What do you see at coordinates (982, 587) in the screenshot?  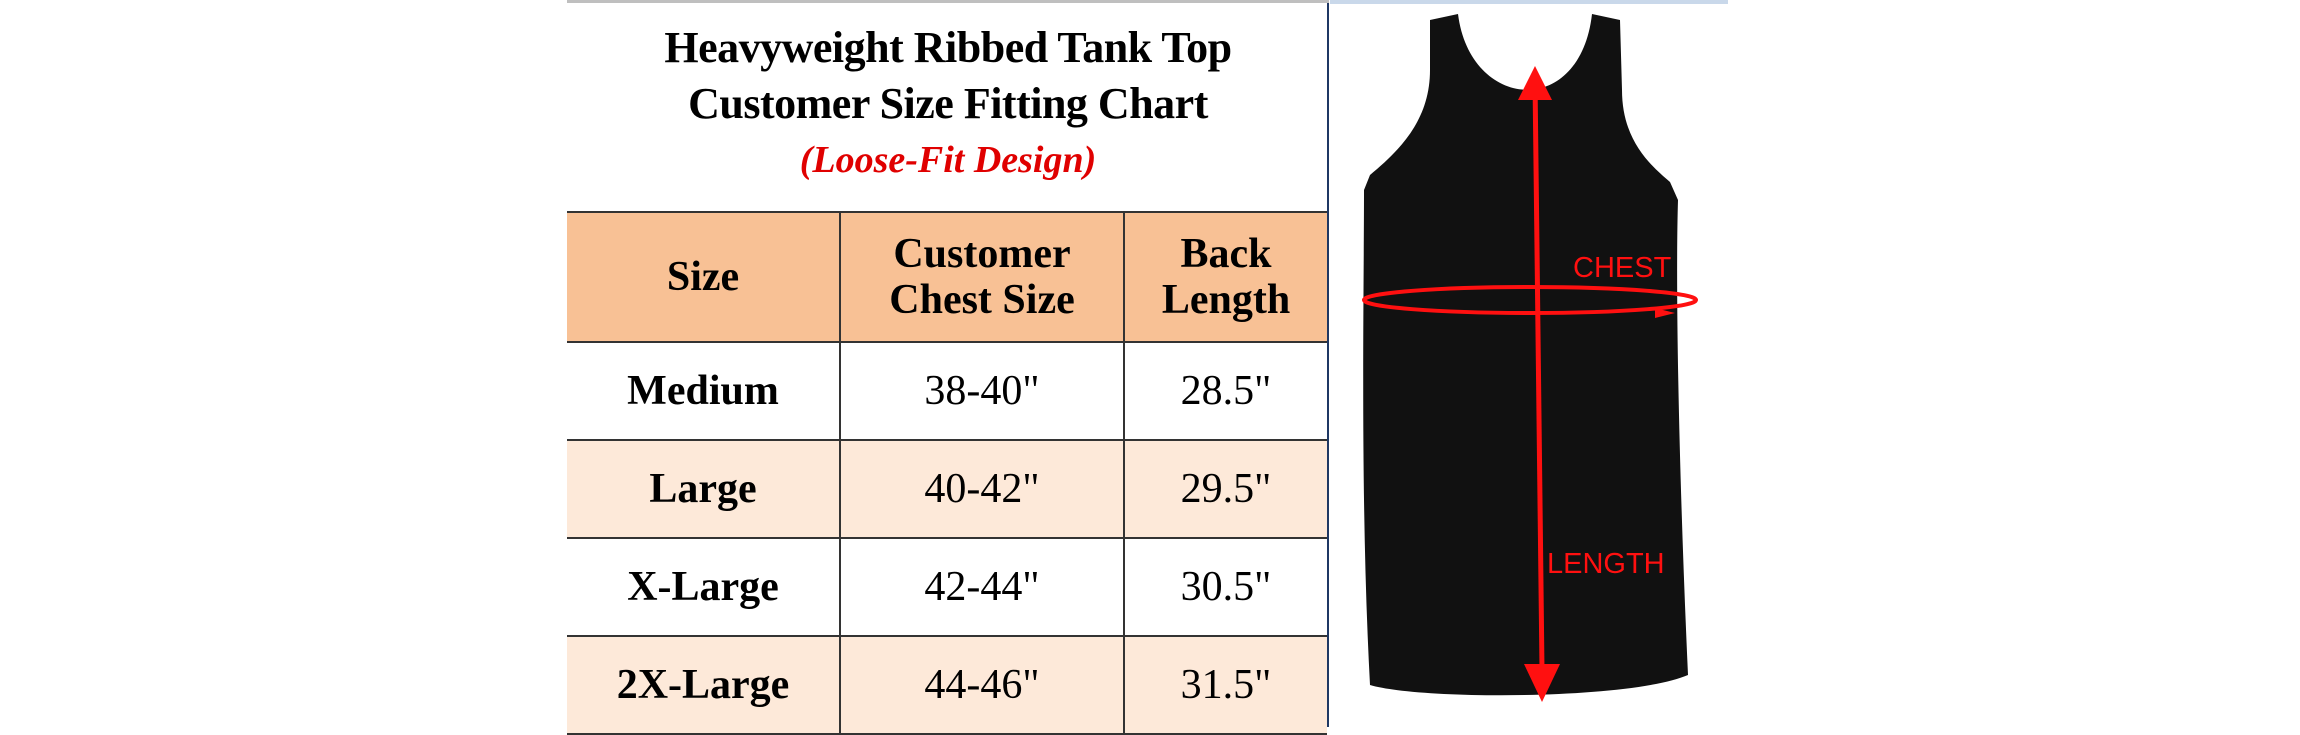 I see `chest-cell: 42-44"` at bounding box center [982, 587].